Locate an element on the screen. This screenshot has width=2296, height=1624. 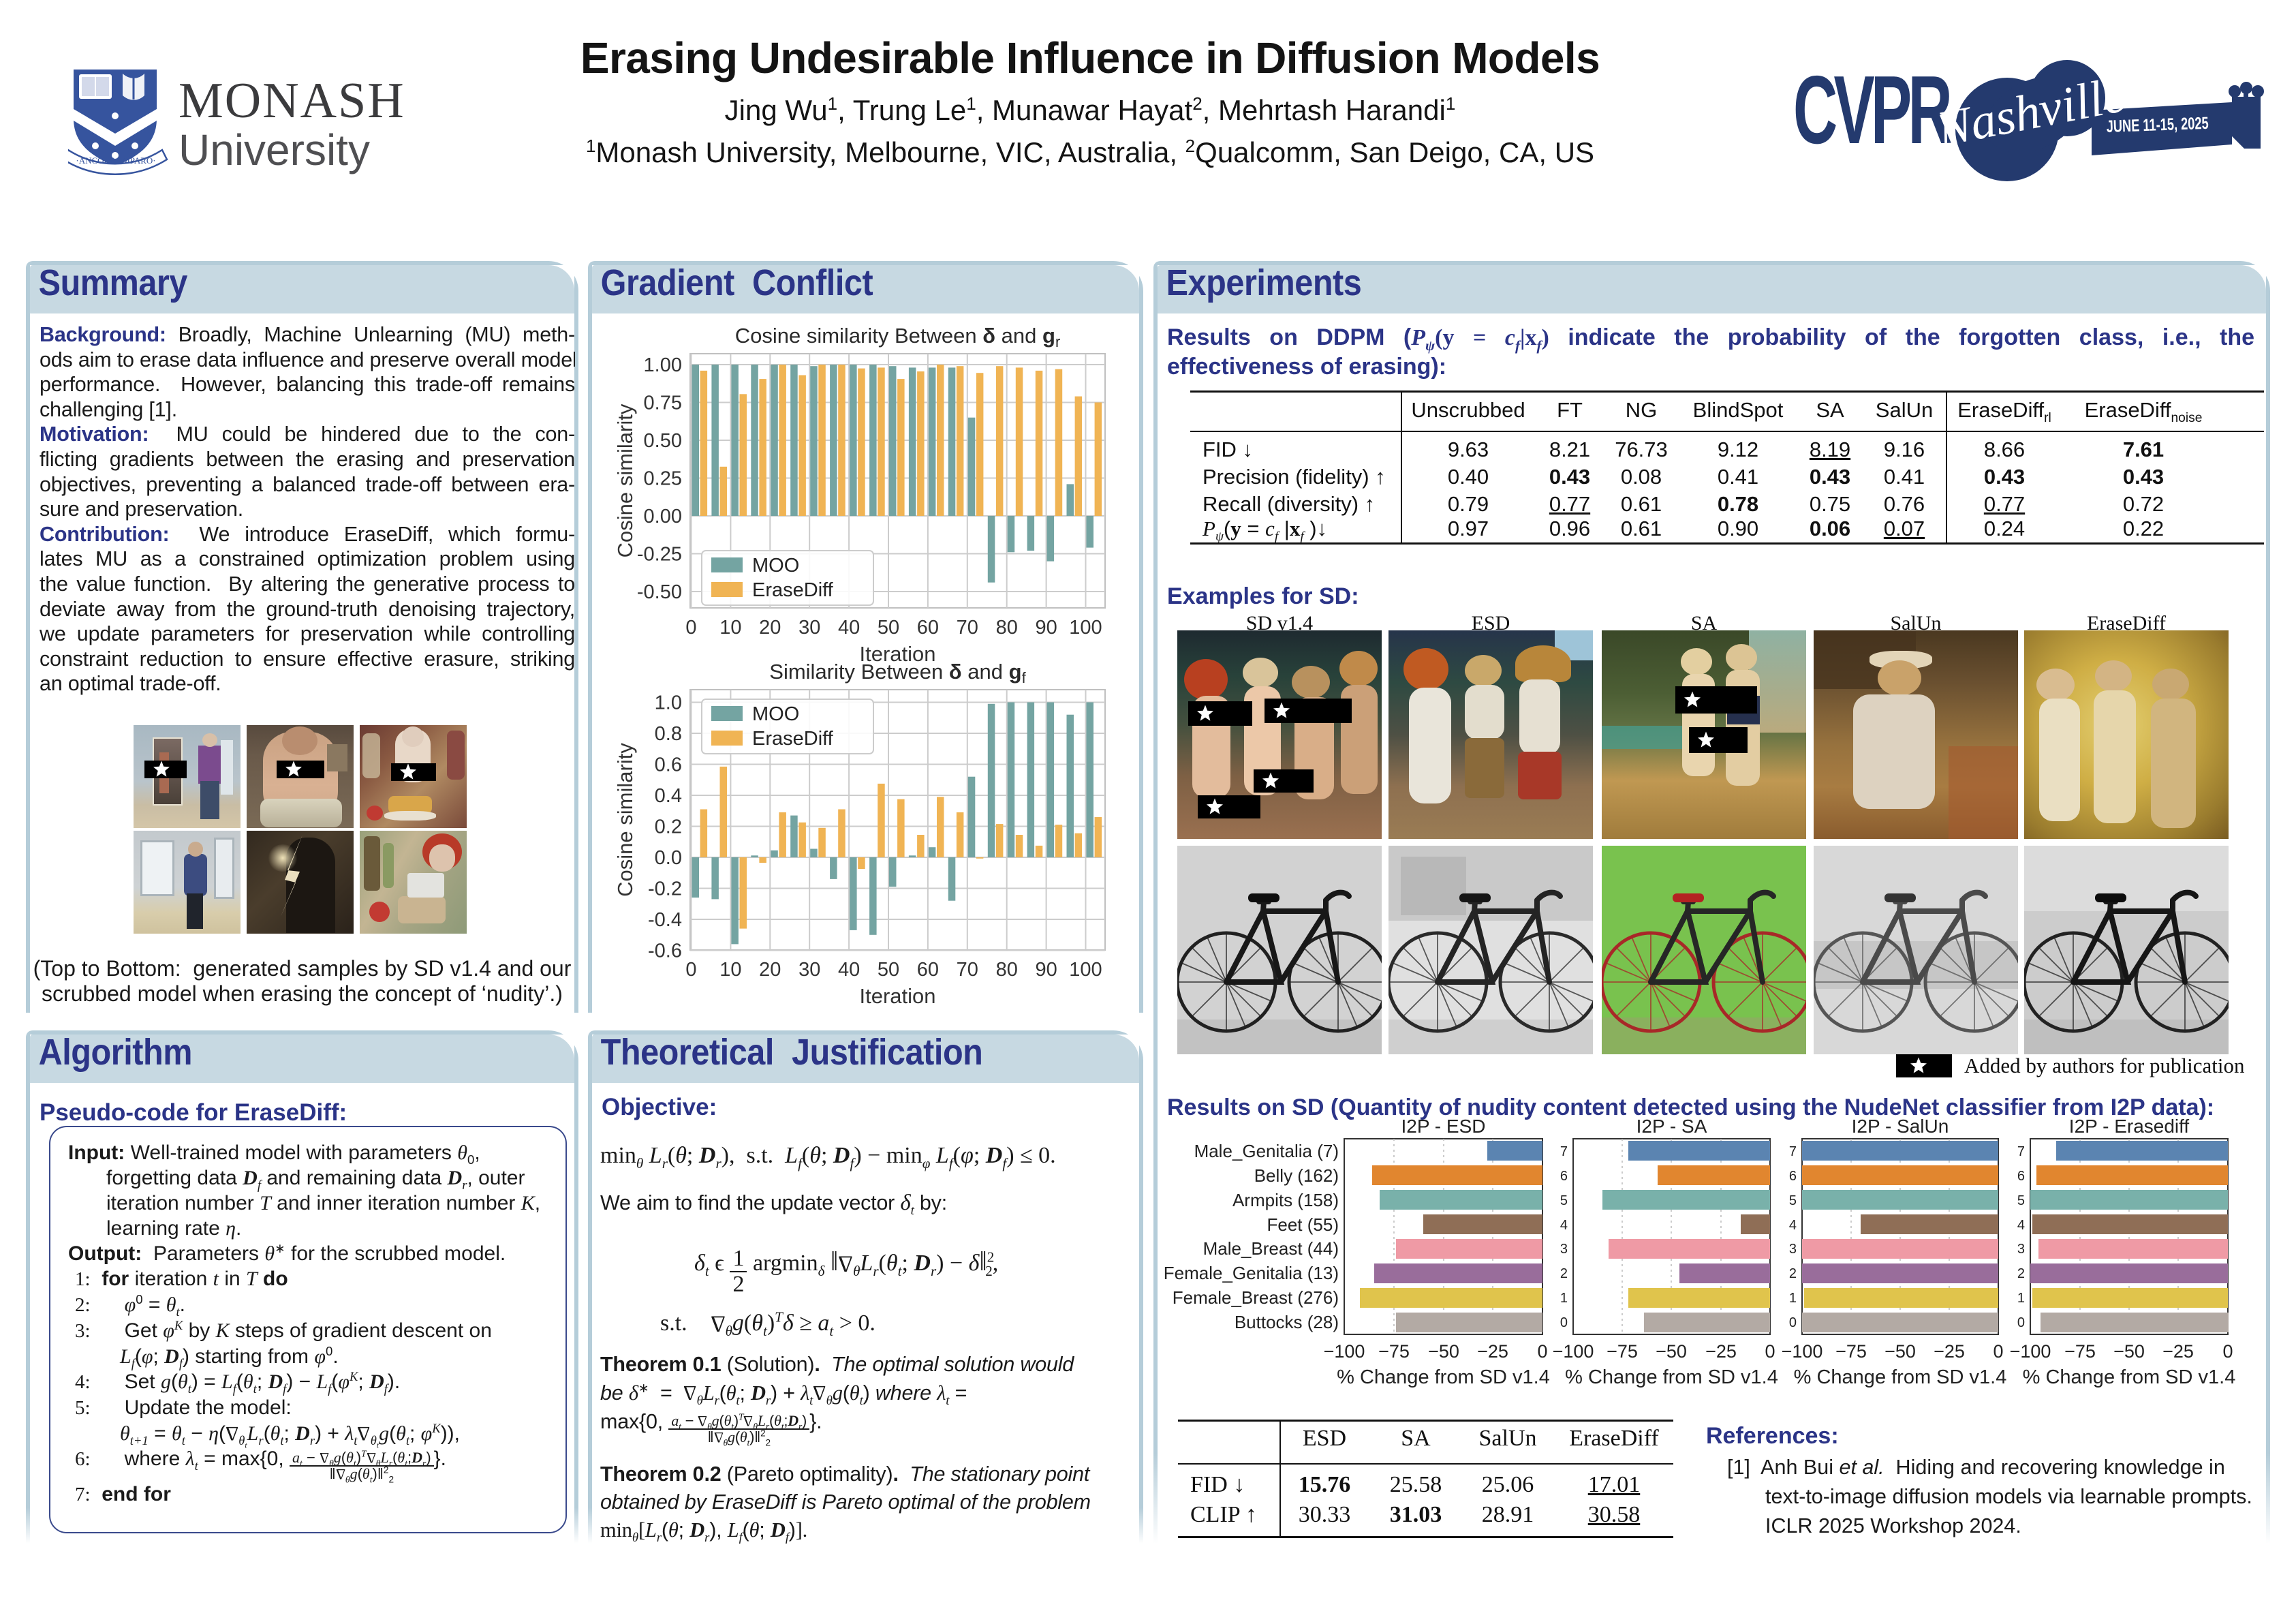
svg-text: I2P - SA is located at coordinates (1672, 1126).